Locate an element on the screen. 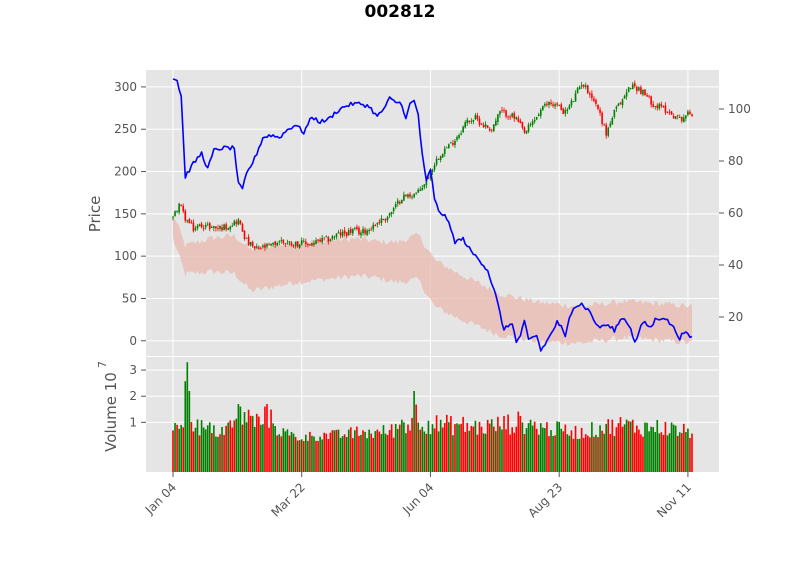 The image size is (800, 575). volume-tick-label: 2 is located at coordinates (133, 396).